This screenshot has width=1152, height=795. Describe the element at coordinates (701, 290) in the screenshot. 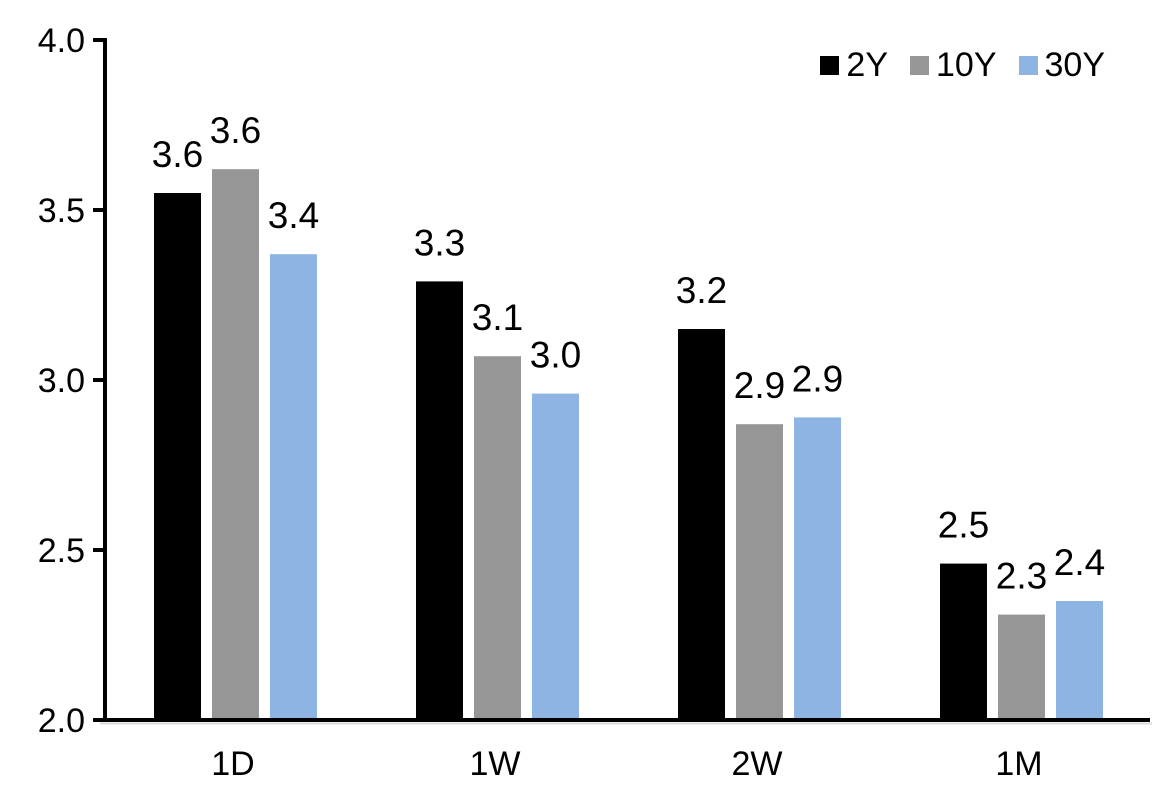

I see `data-label-2W-2Y: 3.2` at that location.